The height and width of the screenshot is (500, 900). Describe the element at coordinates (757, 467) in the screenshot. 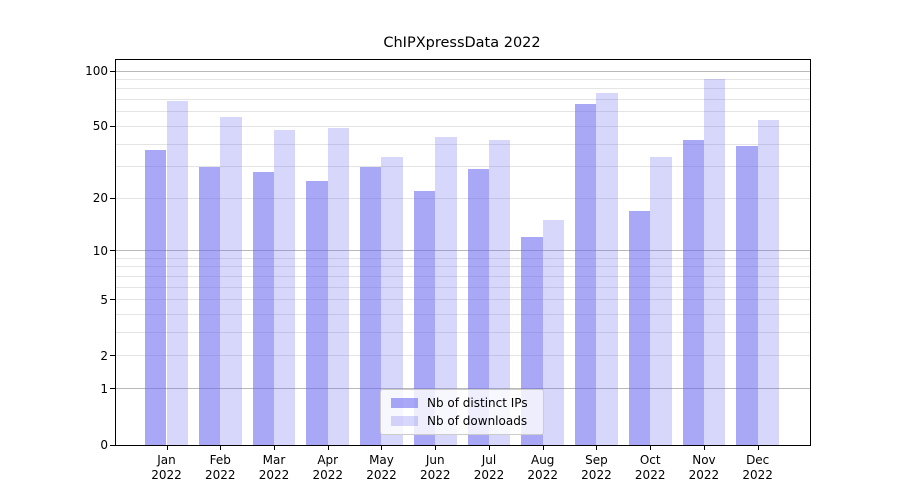

I see `x-tick-label-dec: Dec 2022` at that location.